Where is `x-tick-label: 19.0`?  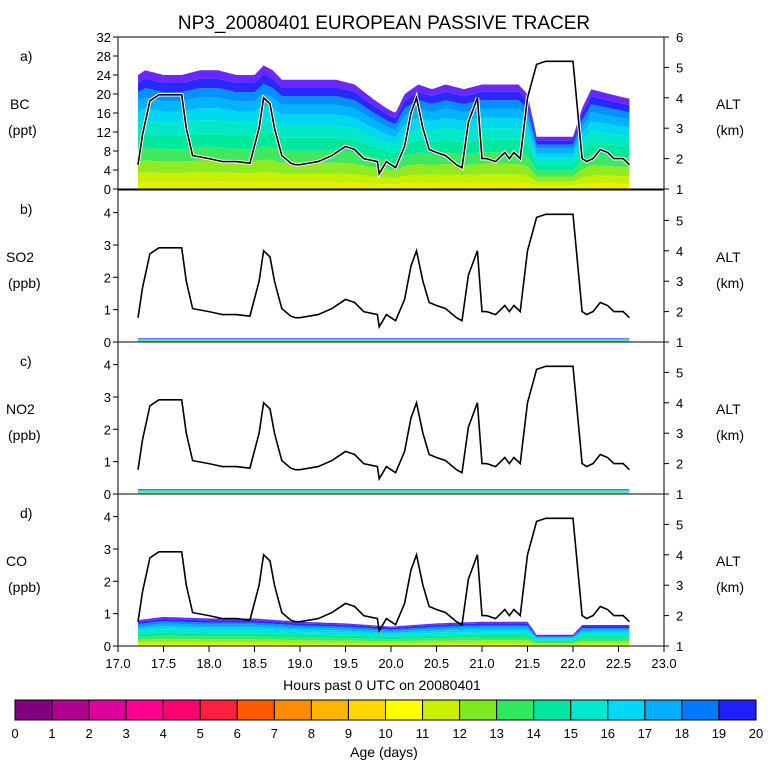 x-tick-label: 19.0 is located at coordinates (299, 663).